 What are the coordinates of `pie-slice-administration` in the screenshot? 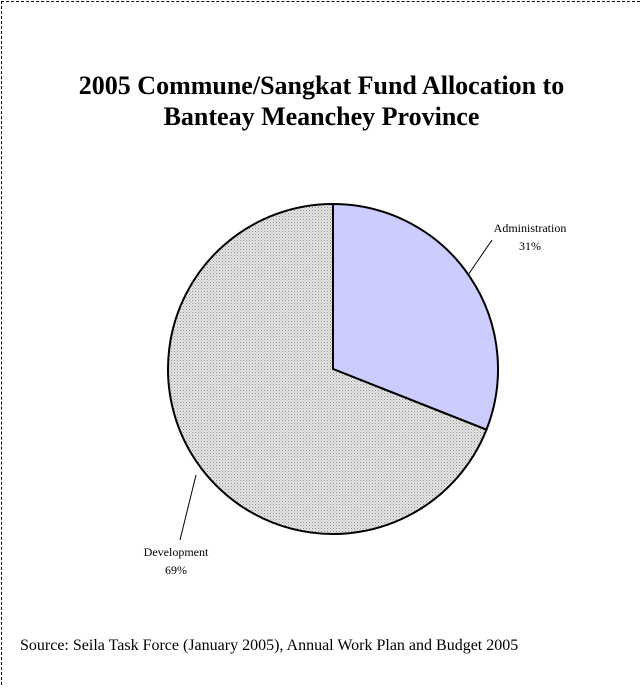 It's located at (415, 317).